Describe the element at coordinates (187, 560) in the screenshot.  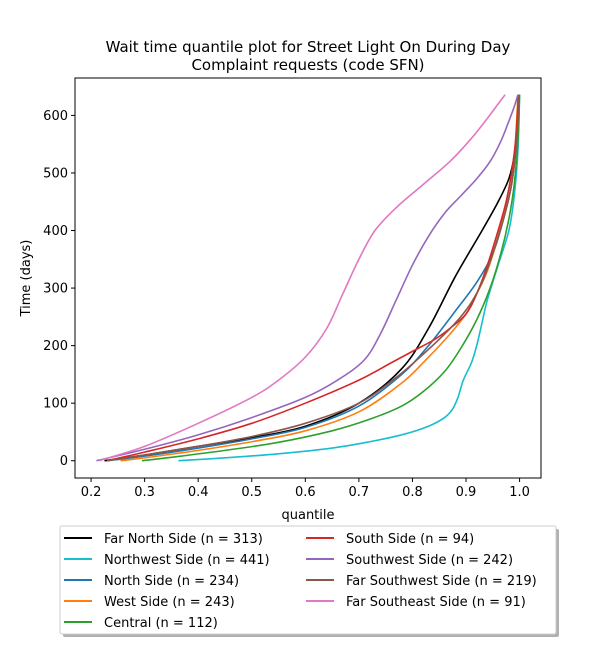
I see `legend-label: Northwest Side (n = 441)` at that location.